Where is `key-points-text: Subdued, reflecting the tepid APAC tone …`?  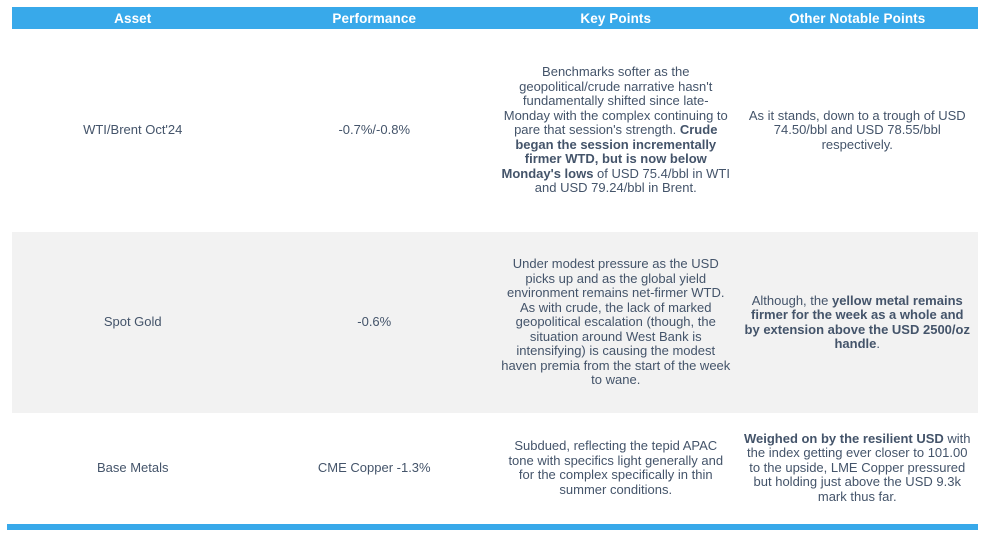 key-points-text: Subdued, reflecting the tepid APAC tone … is located at coordinates (616, 467).